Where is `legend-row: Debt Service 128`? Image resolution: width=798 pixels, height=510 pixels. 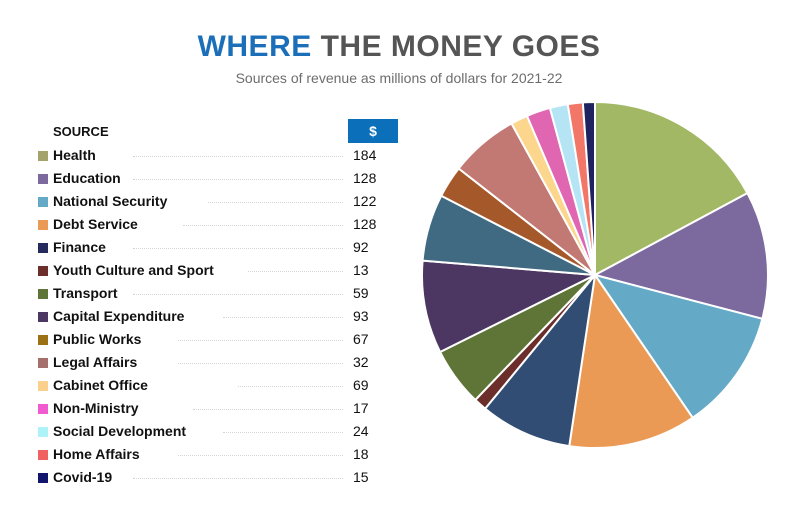
legend-row: Debt Service 128 is located at coordinates (218, 225).